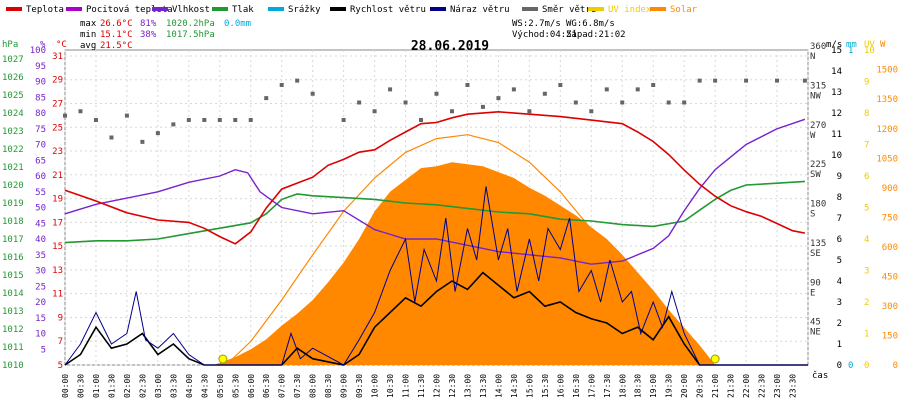 The image size is (900, 400). Describe the element at coordinates (13, 132) in the screenshot. I see `axis-tick-hpa: 1023` at that location.